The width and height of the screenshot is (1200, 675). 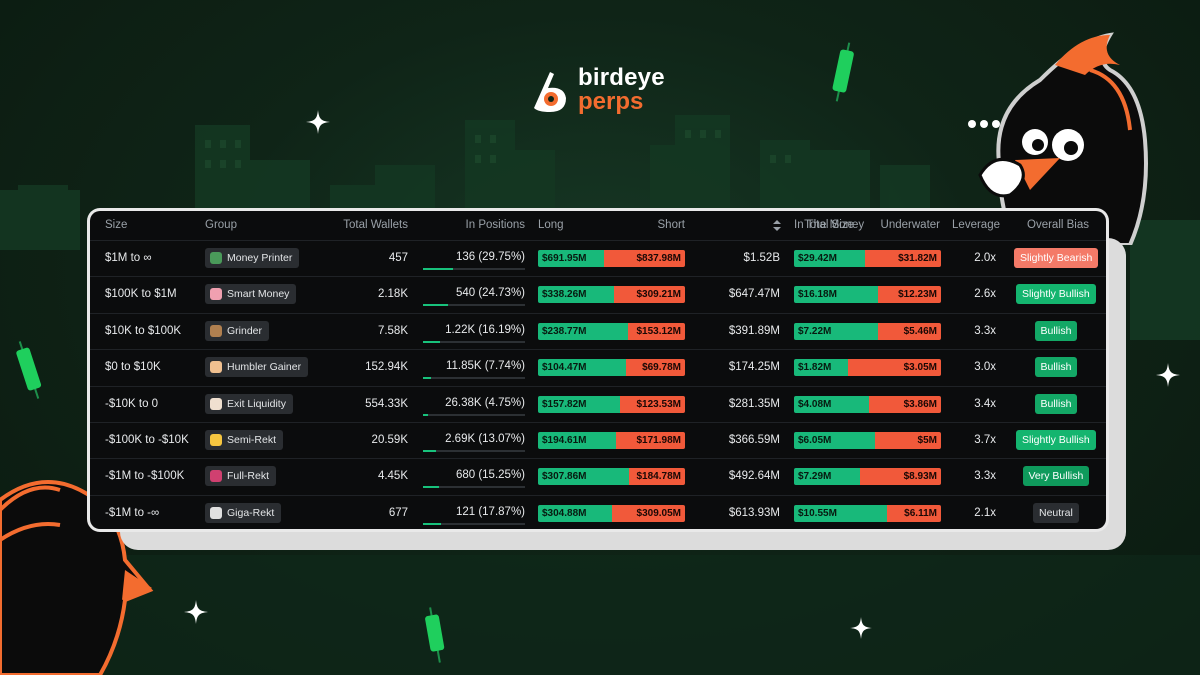 What do you see at coordinates (474, 368) in the screenshot?
I see `in-positions: 11.85K (7.74%)` at bounding box center [474, 368].